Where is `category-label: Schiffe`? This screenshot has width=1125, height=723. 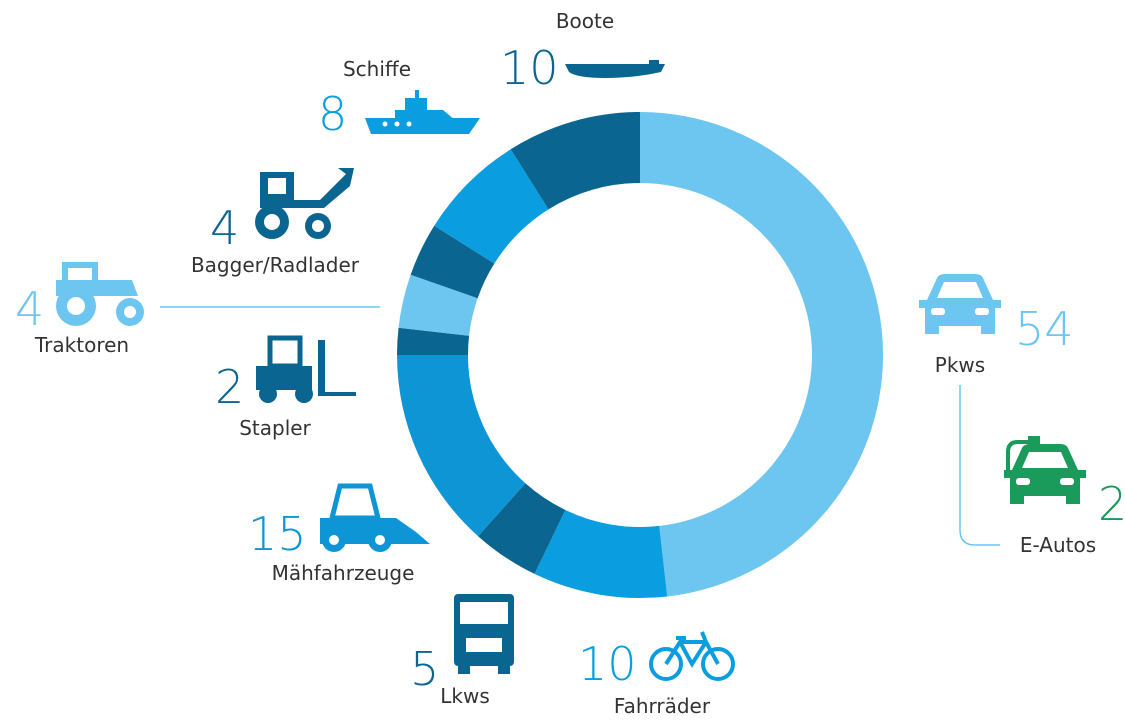 category-label: Schiffe is located at coordinates (377, 69).